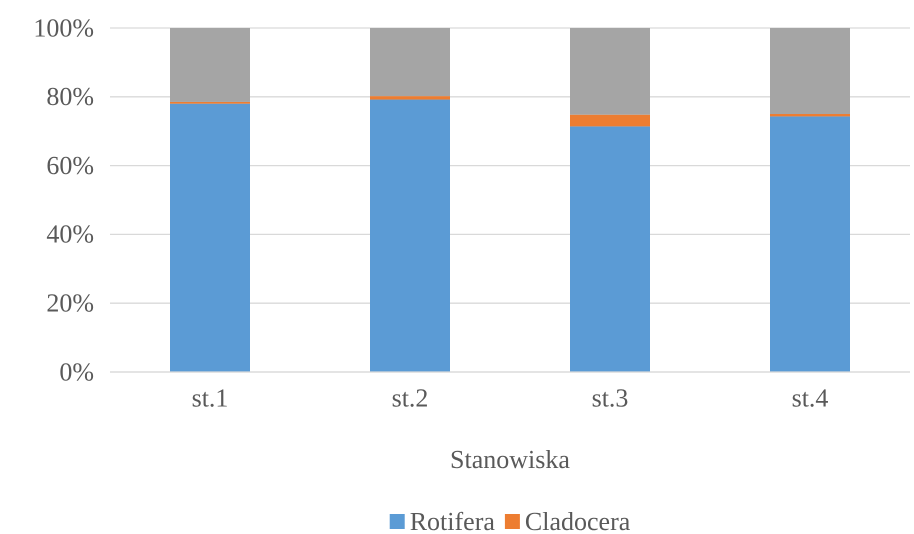 This screenshot has height=534, width=914. Describe the element at coordinates (577, 520) in the screenshot. I see `legend-label: Cladocera` at that location.